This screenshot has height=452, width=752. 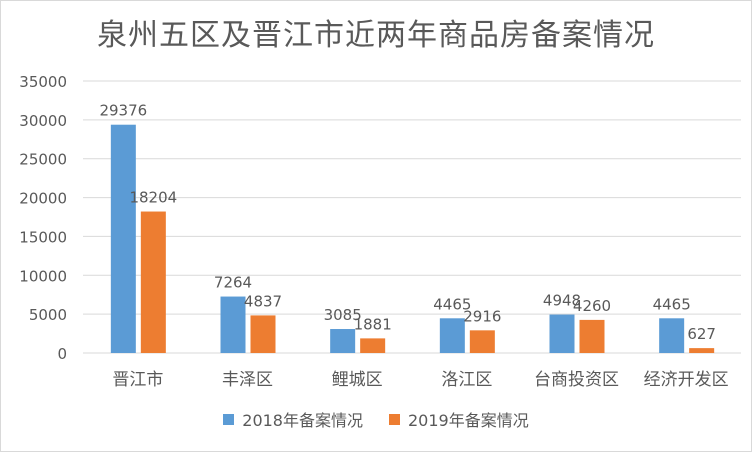 I want to click on data-label: 627, so click(x=701, y=334).